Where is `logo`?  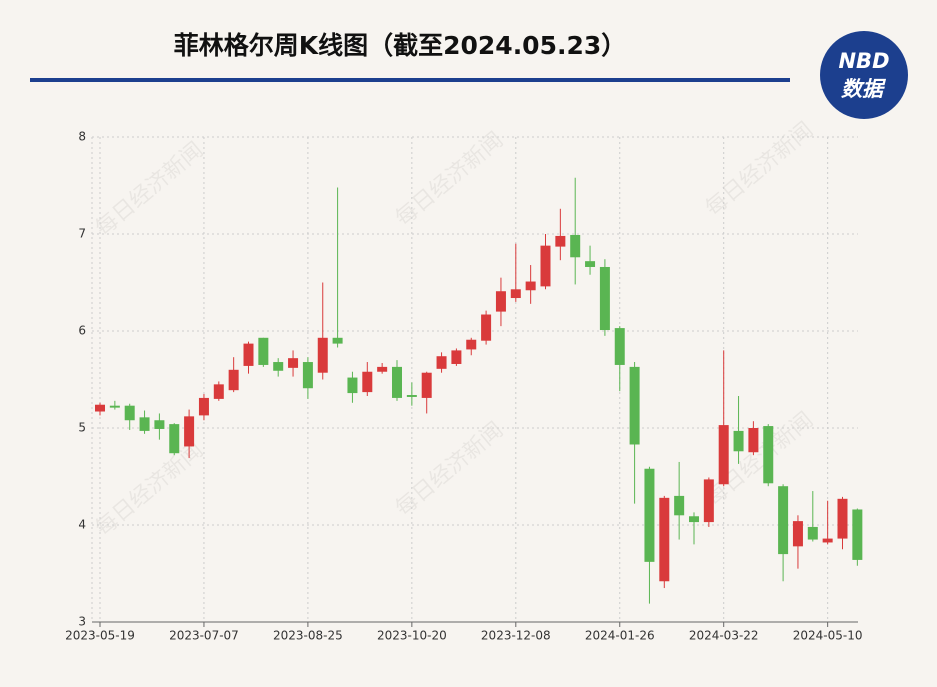
logo is located at coordinates (864, 75).